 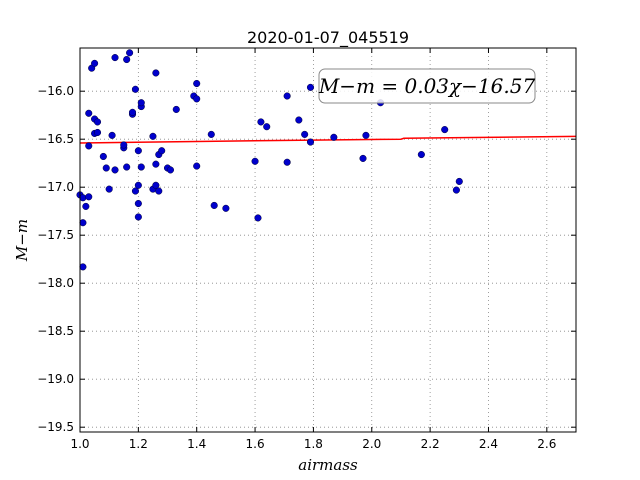 What do you see at coordinates (55, 139) in the screenshot?
I see `y-tick-label: −16.5` at bounding box center [55, 139].